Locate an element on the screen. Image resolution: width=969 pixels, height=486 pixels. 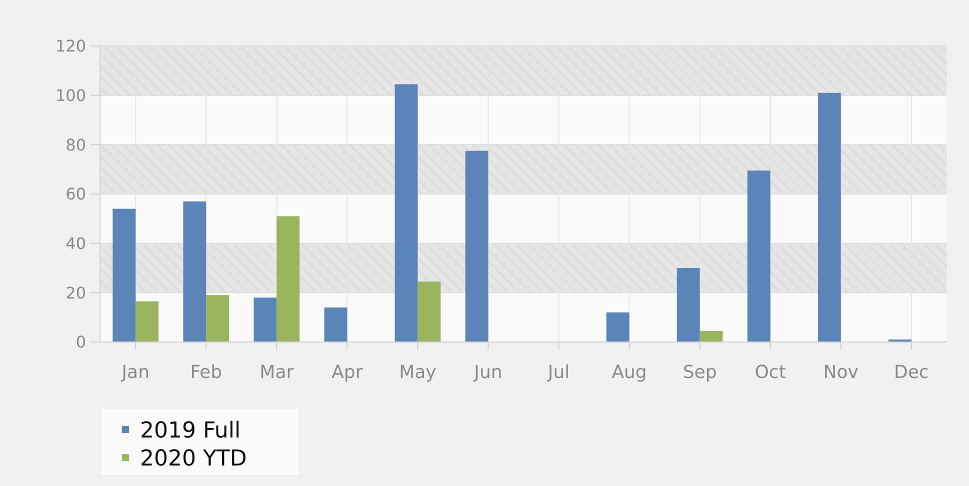
y-tick-label: 80 is located at coordinates (76, 144).